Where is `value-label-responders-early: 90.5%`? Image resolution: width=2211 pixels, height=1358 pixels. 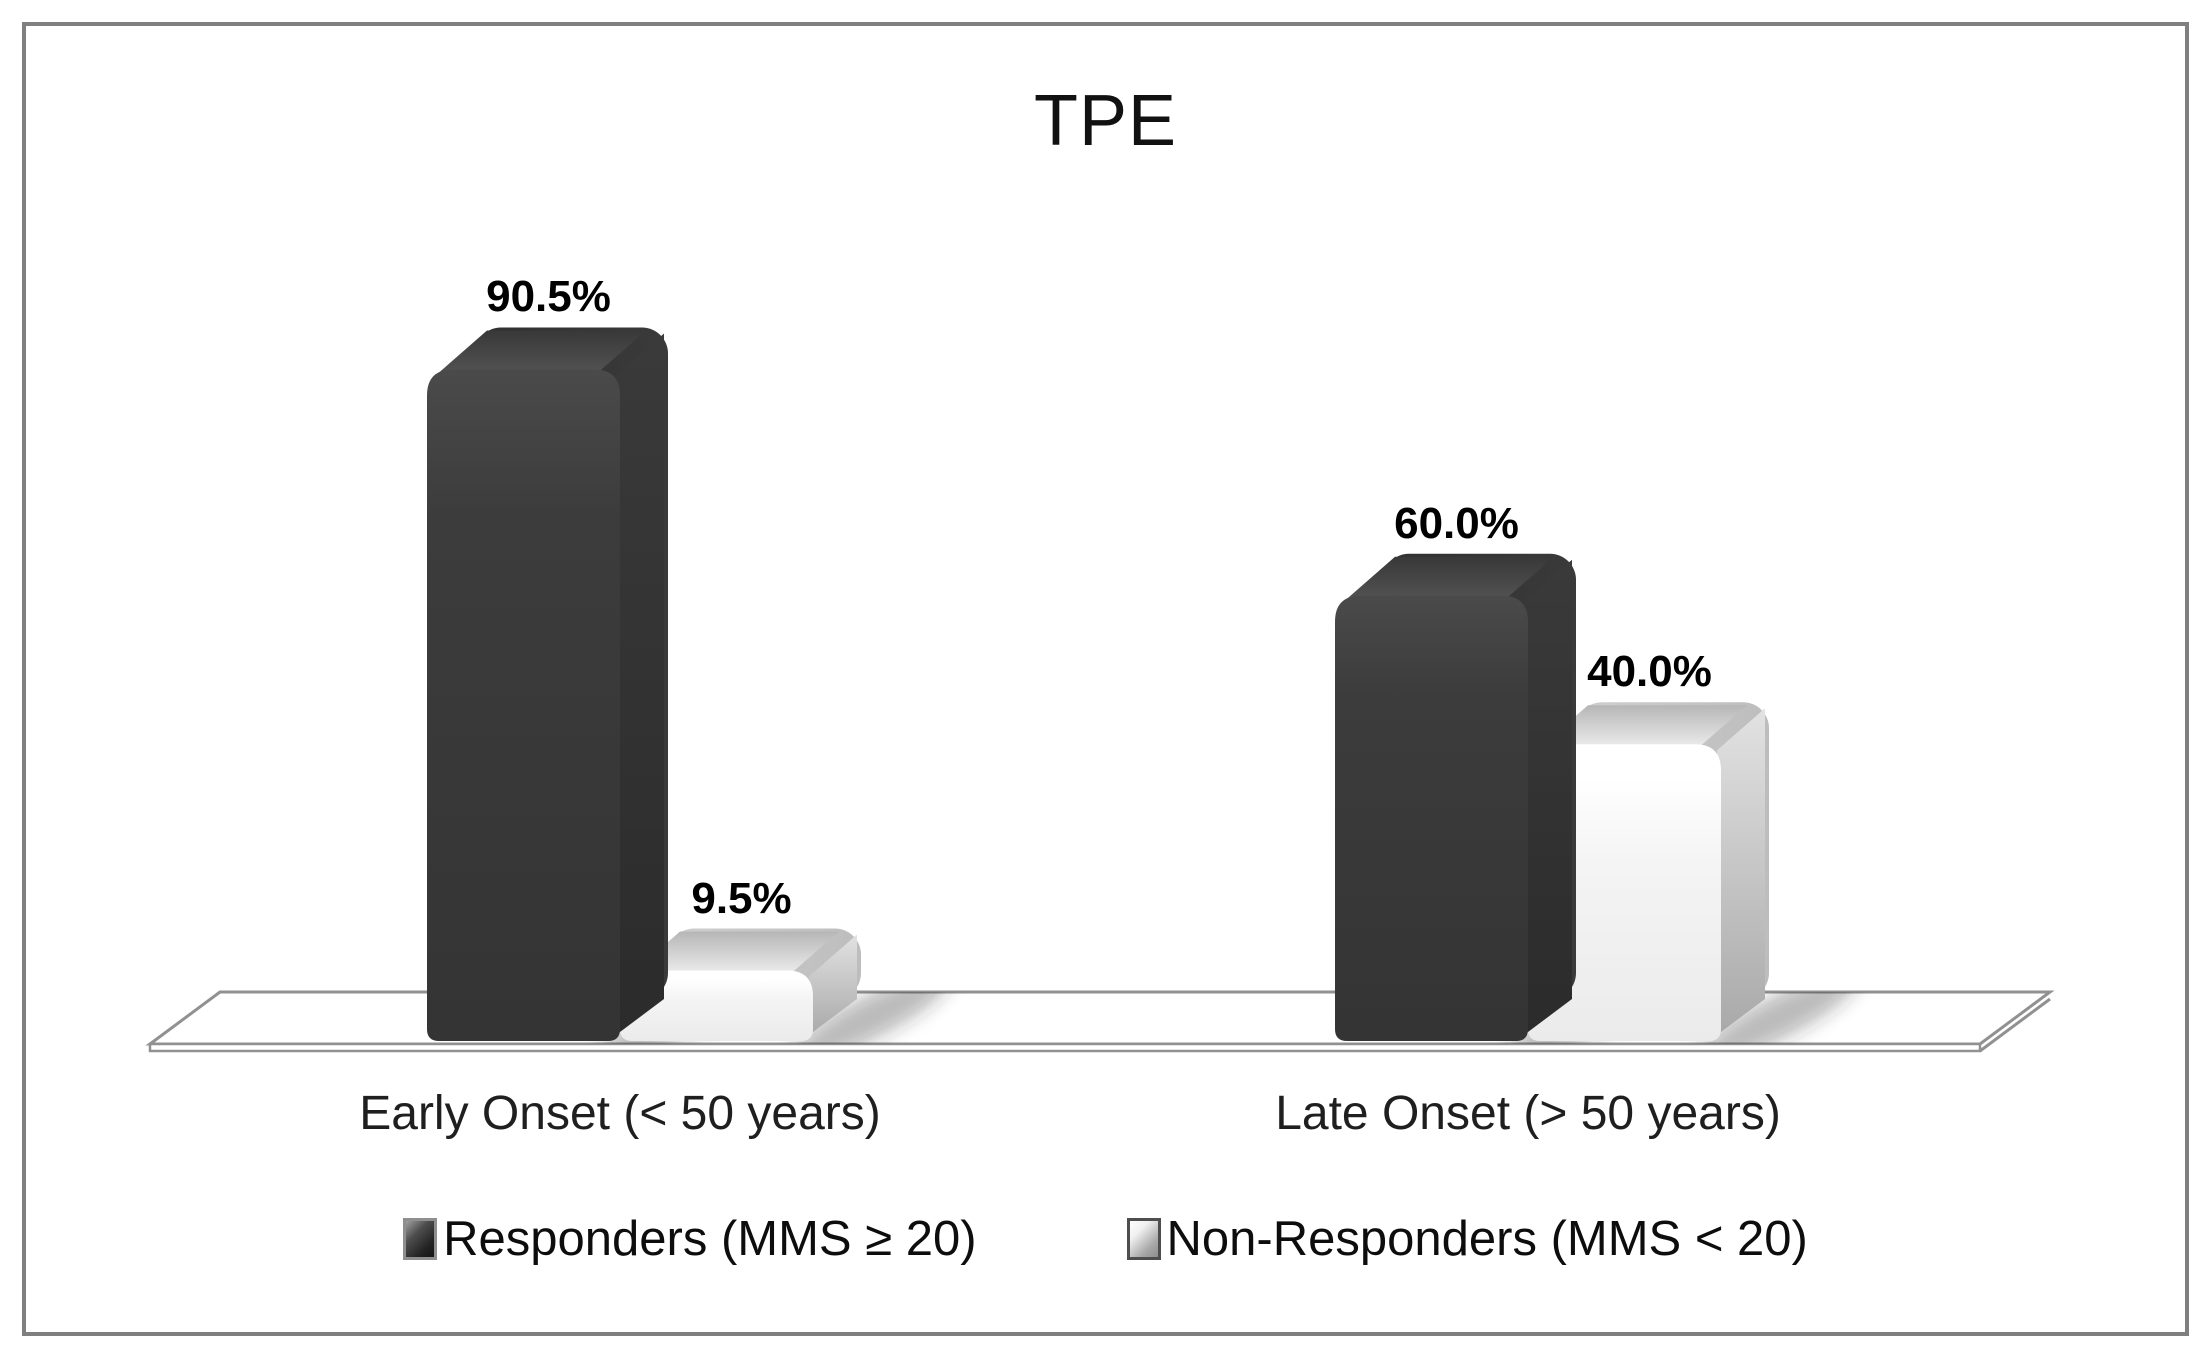
value-label-responders-early: 90.5% is located at coordinates (548, 297).